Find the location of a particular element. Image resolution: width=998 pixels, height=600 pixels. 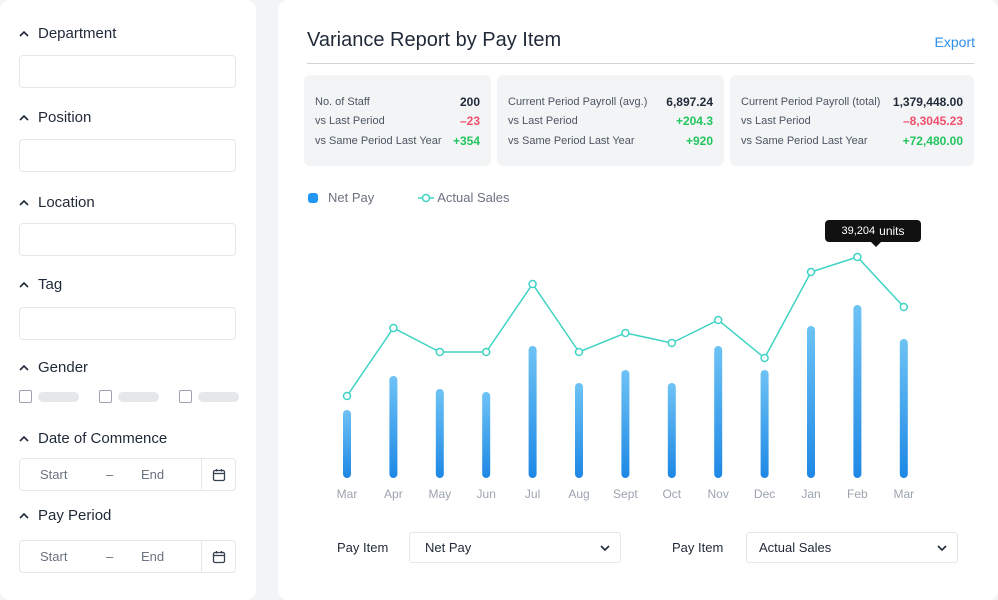

tag-input is located at coordinates (127, 323).